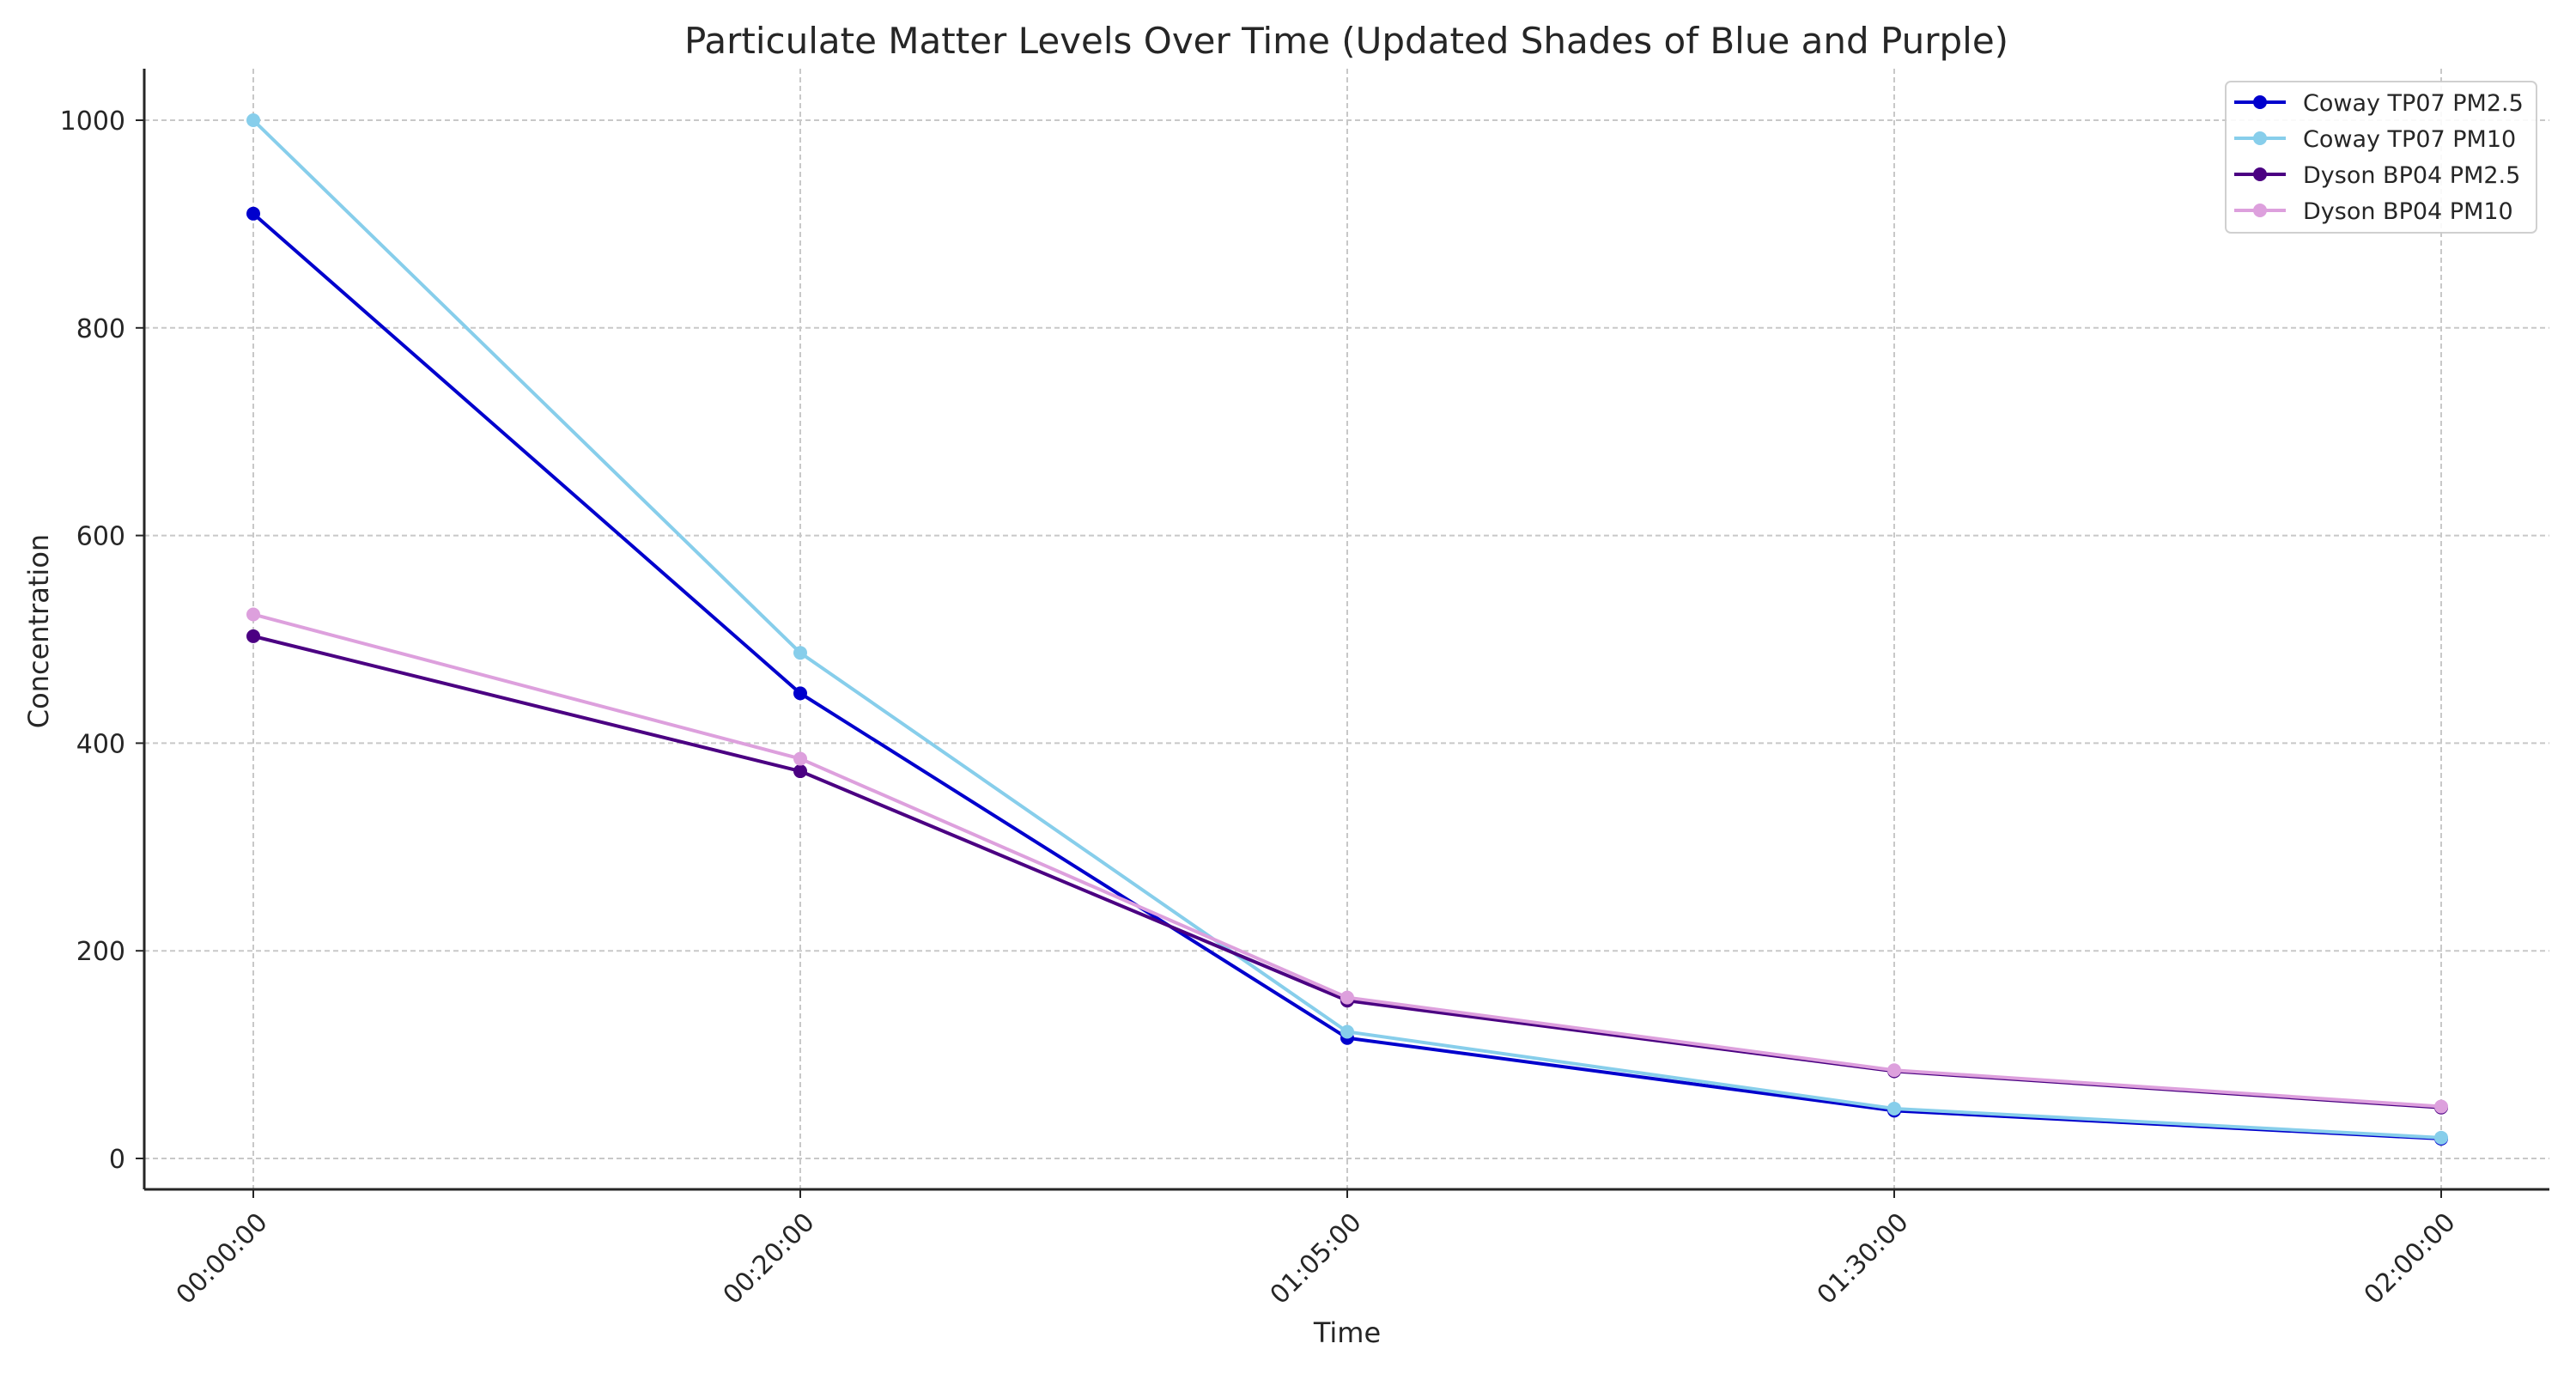 Image resolution: width=2576 pixels, height=1374 pixels. What do you see at coordinates (101, 952) in the screenshot?
I see `y-tick-label: 200` at bounding box center [101, 952].